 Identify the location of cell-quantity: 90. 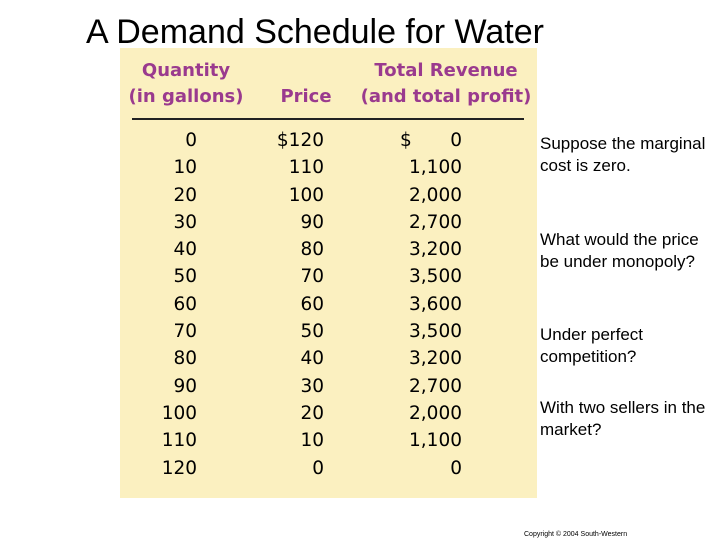
(185, 386).